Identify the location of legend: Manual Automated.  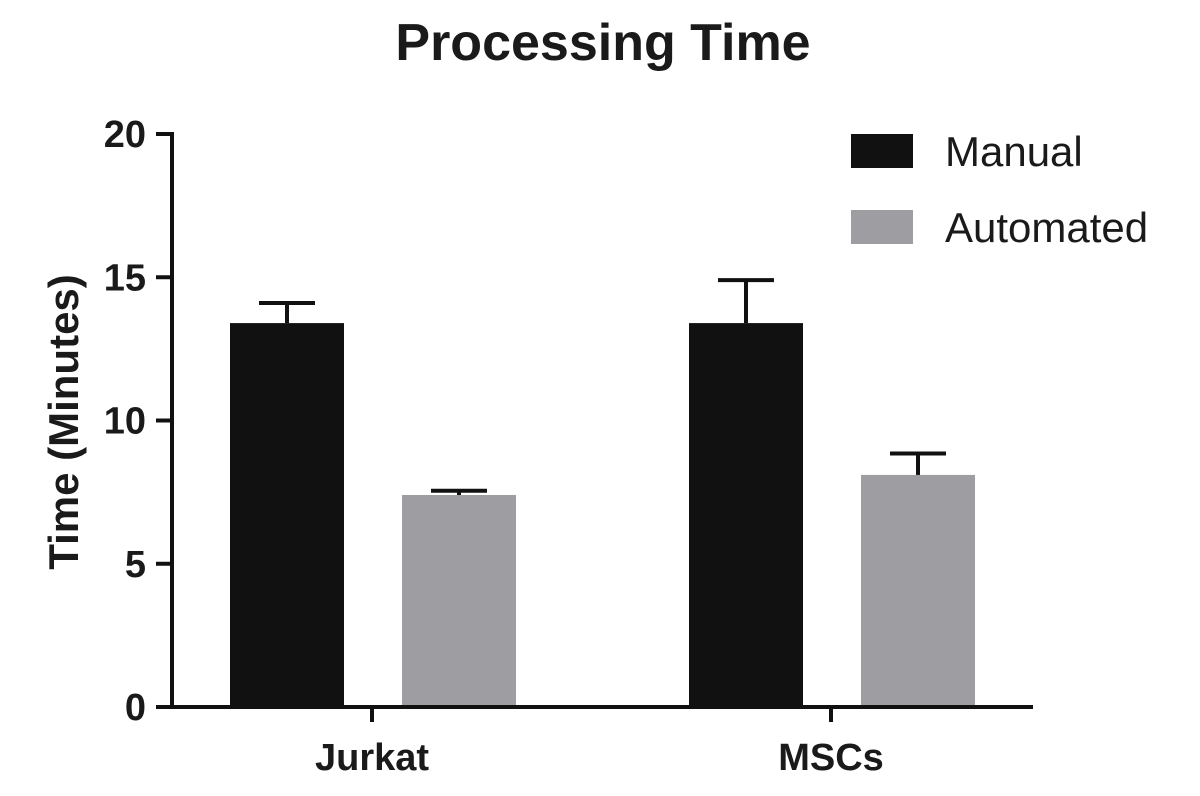
(999, 189).